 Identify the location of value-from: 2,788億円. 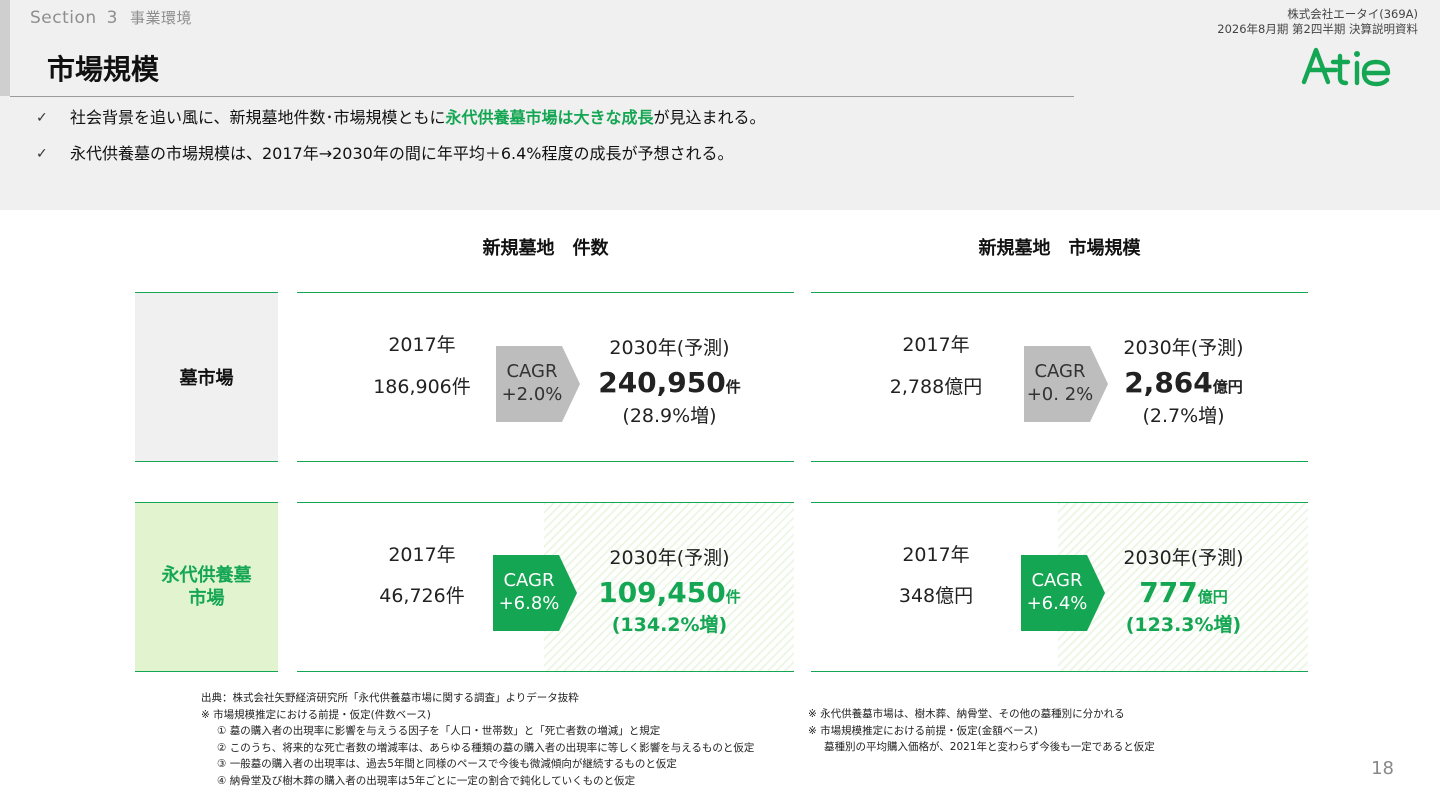
(936, 387).